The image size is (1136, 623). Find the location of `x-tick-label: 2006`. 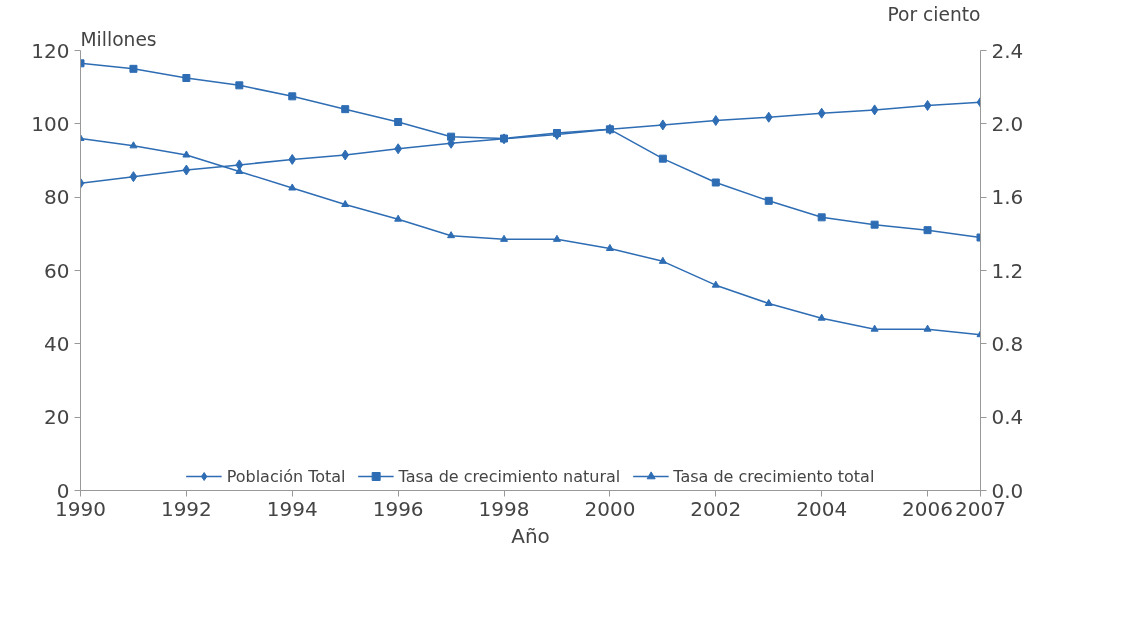

x-tick-label: 2006 is located at coordinates (928, 508).